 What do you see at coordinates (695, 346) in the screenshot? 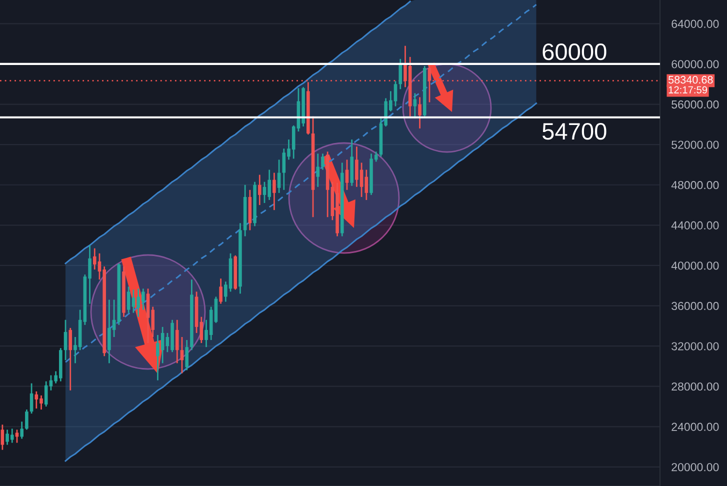
I see `y-tick-label: 32000.00` at bounding box center [695, 346].